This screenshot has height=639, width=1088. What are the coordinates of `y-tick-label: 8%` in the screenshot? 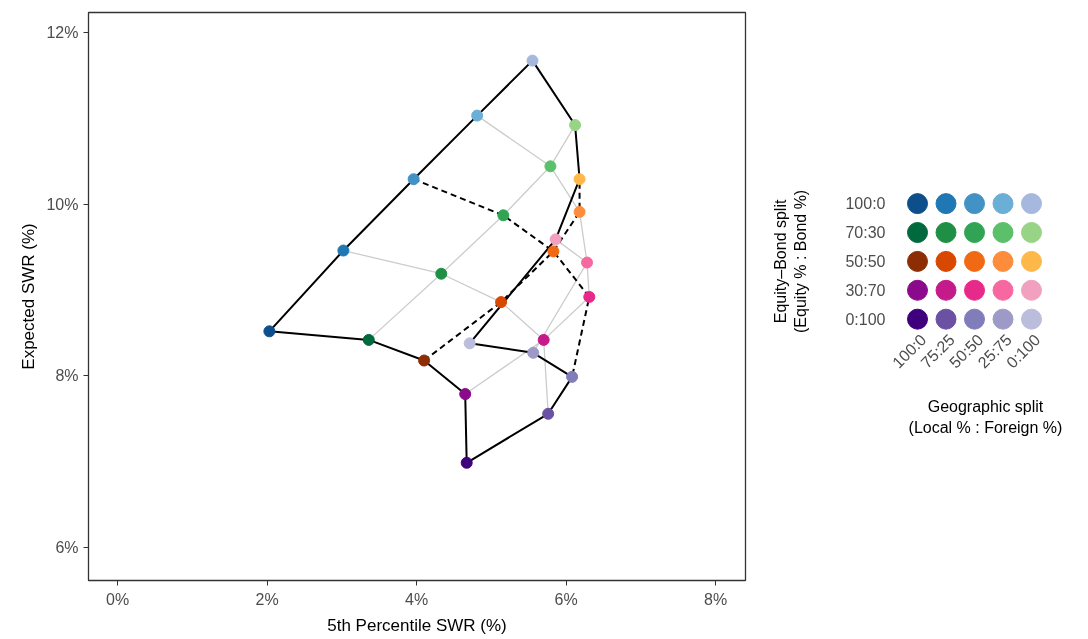 It's located at (67, 376).